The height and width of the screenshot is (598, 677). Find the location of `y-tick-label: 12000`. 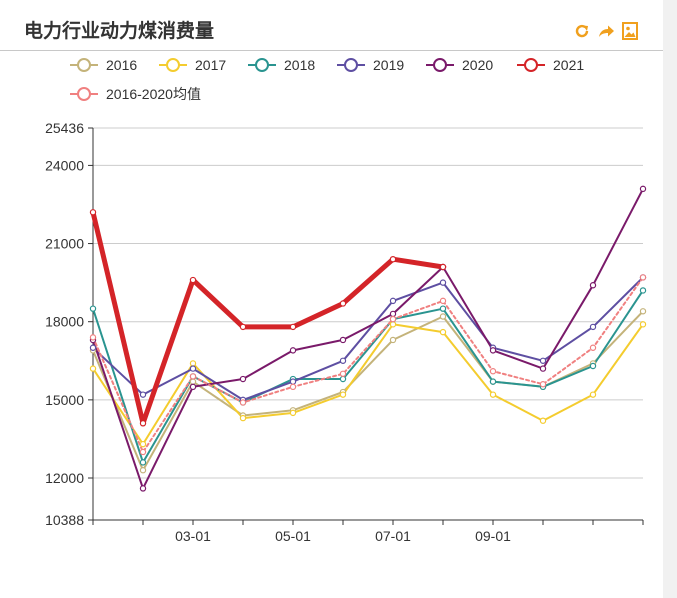

y-tick-label: 12000 is located at coordinates (64, 478).